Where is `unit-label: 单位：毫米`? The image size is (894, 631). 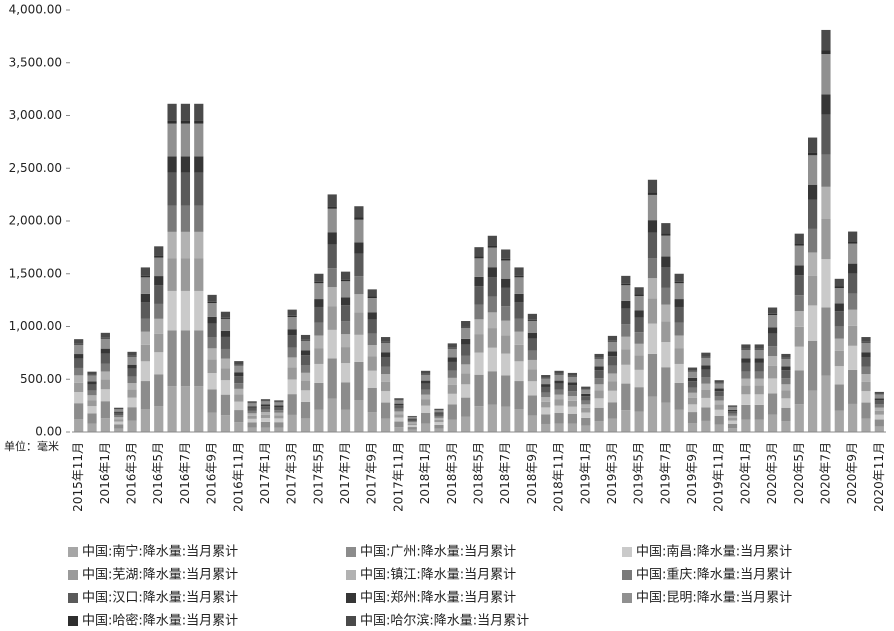
unit-label: 单位：毫米 is located at coordinates (31, 446).